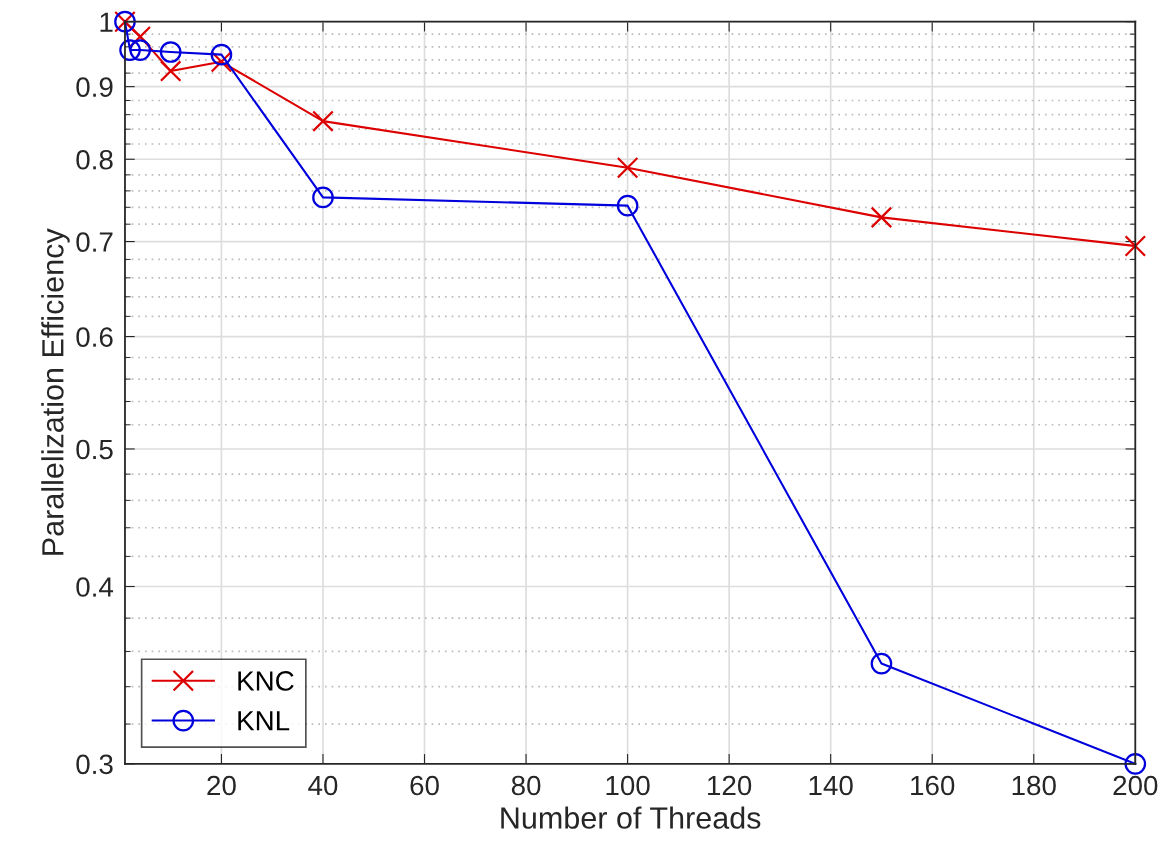  What do you see at coordinates (933, 785) in the screenshot?
I see `x-tick-label: 160` at bounding box center [933, 785].